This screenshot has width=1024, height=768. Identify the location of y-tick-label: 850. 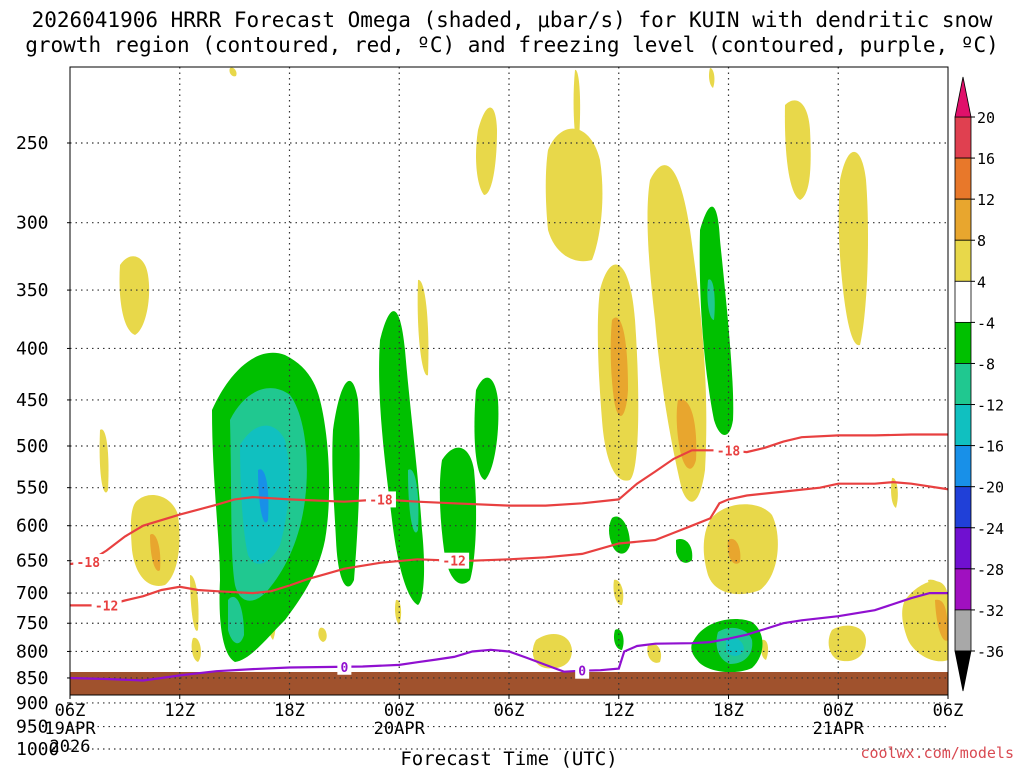
(32, 678).